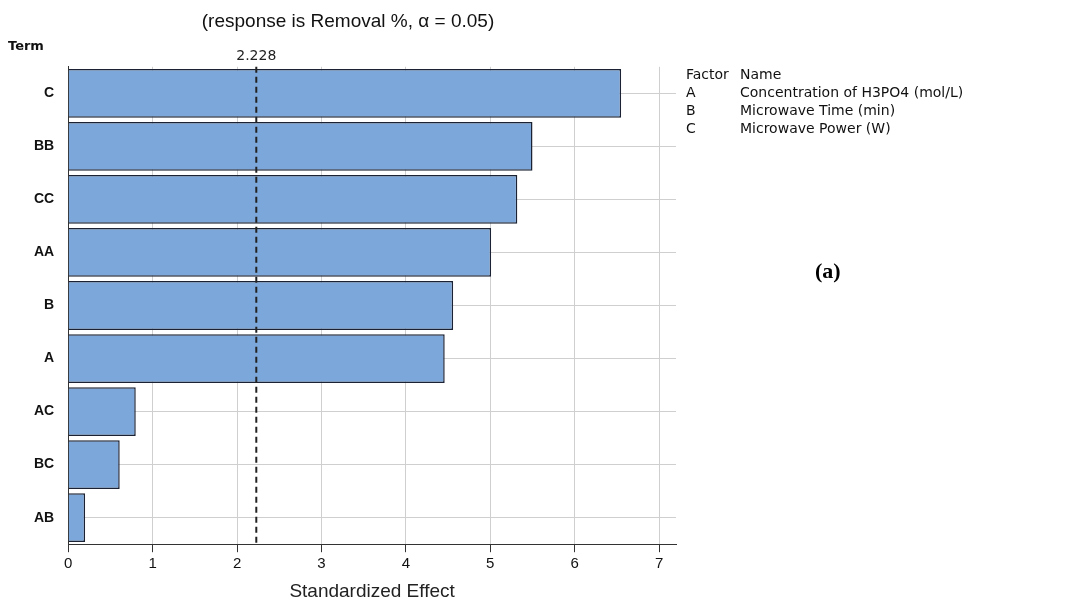  I want to click on text: Name, so click(761, 74).